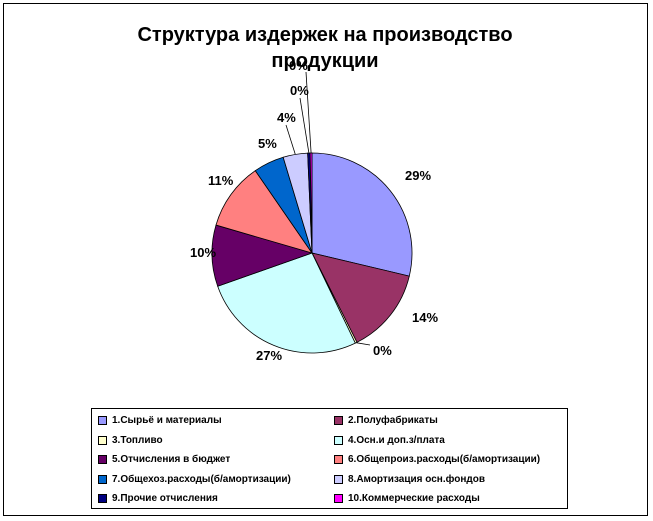 Image resolution: width=653 pixels, height=521 pixels. I want to click on leader-lines, so click(328, 208).